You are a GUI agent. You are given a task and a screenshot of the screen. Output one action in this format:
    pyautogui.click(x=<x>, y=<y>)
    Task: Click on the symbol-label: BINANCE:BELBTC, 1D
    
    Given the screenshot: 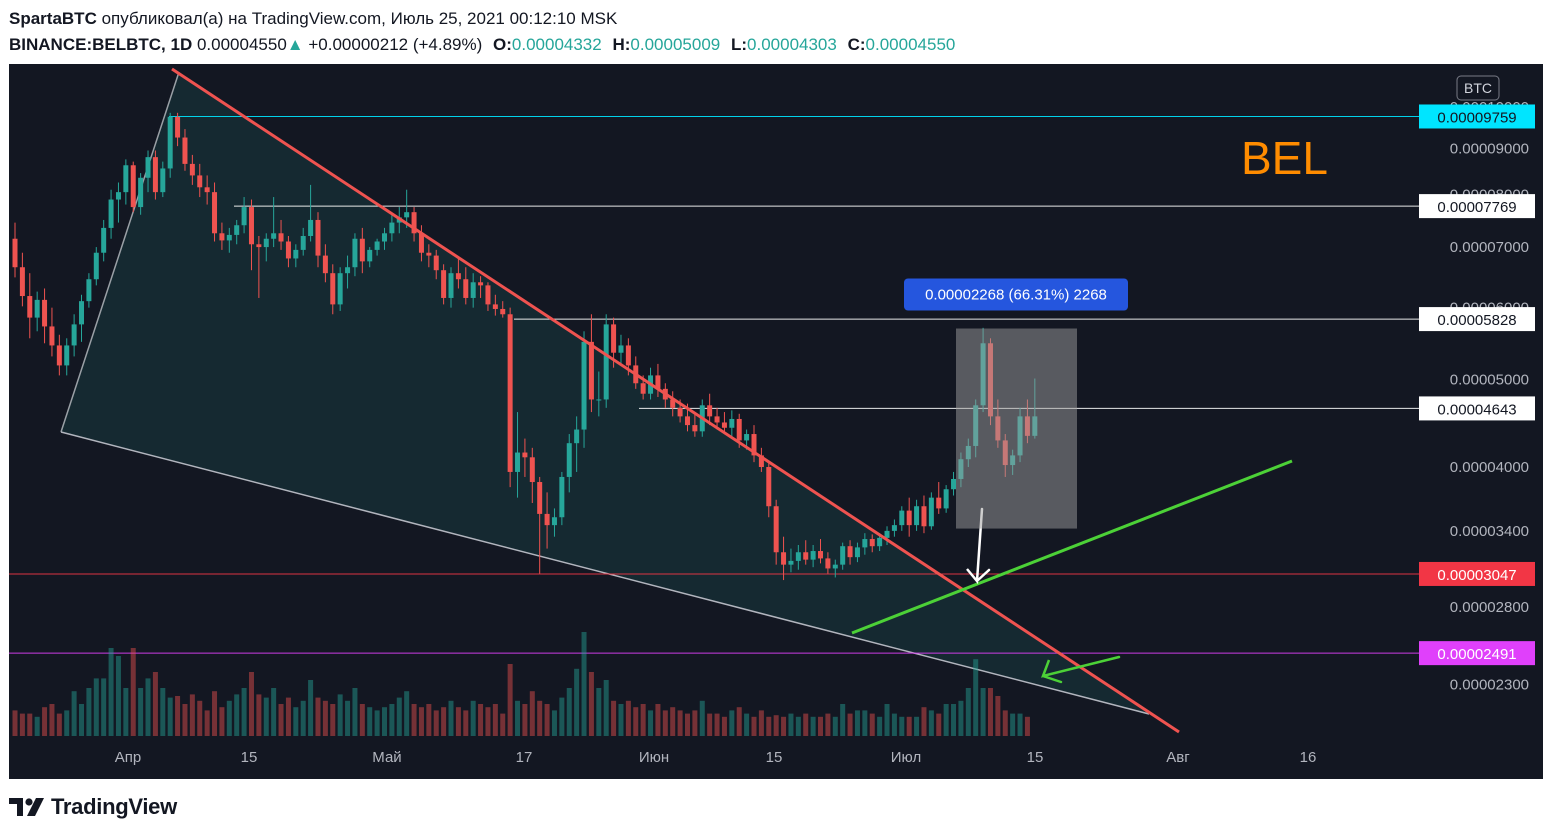 What is the action you would take?
    pyautogui.click(x=101, y=44)
    